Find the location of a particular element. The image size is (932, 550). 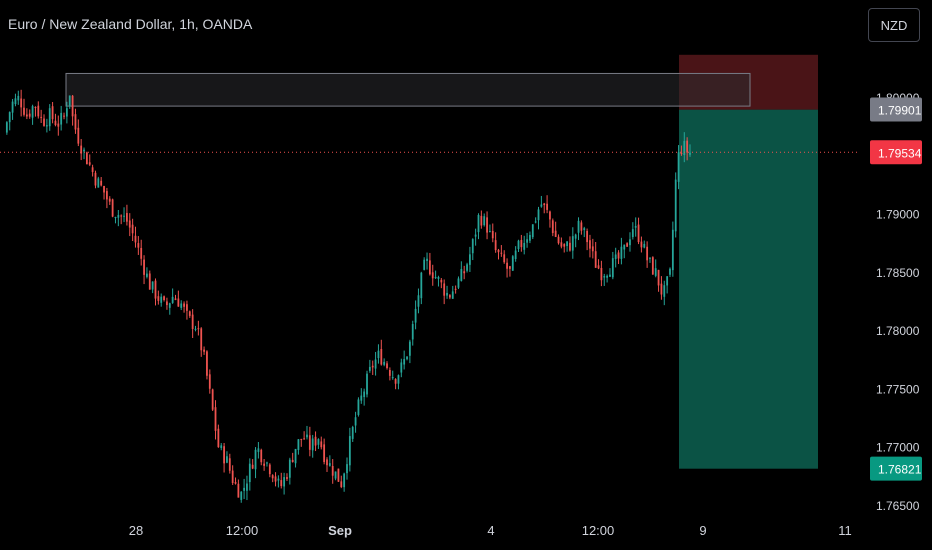

stop-price-label: 1.79901 is located at coordinates (900, 110).